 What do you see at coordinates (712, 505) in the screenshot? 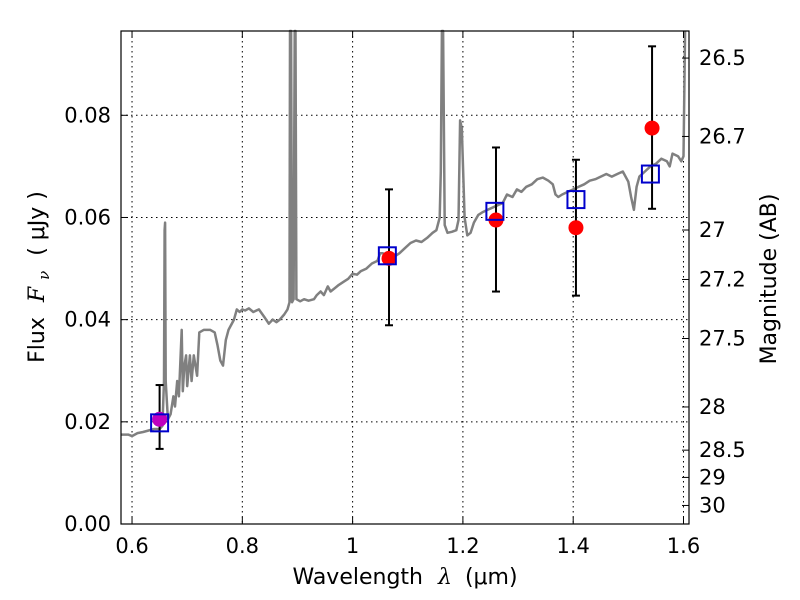
I see `y2-tick-label: 30` at bounding box center [712, 505].